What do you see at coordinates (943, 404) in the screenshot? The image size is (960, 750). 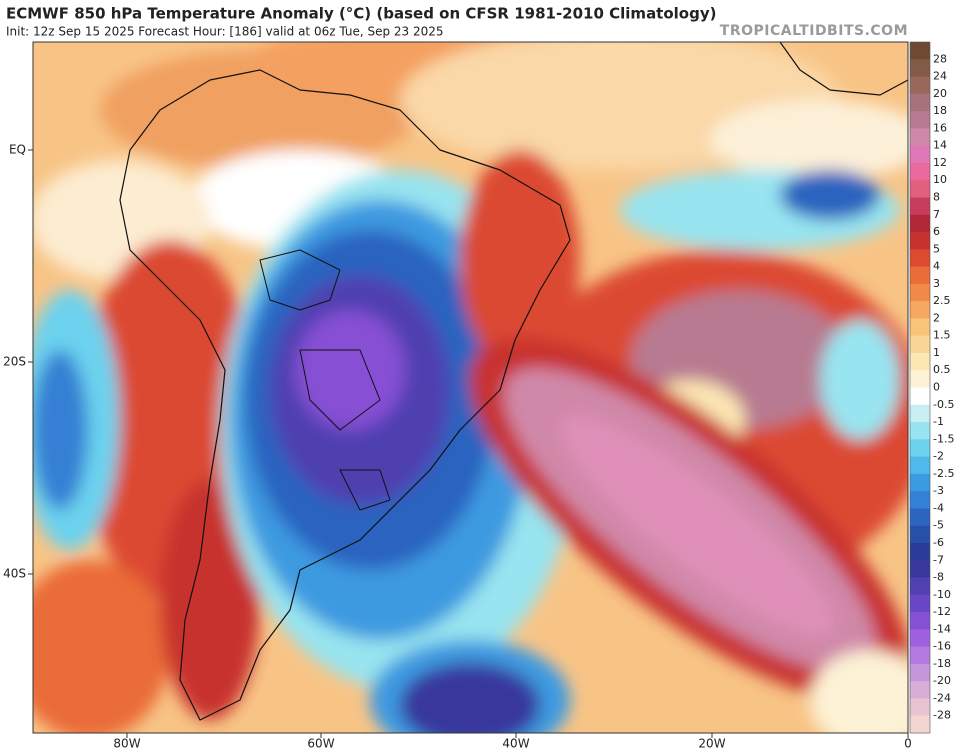 I see `colorbar-label: -0.5` at bounding box center [943, 404].